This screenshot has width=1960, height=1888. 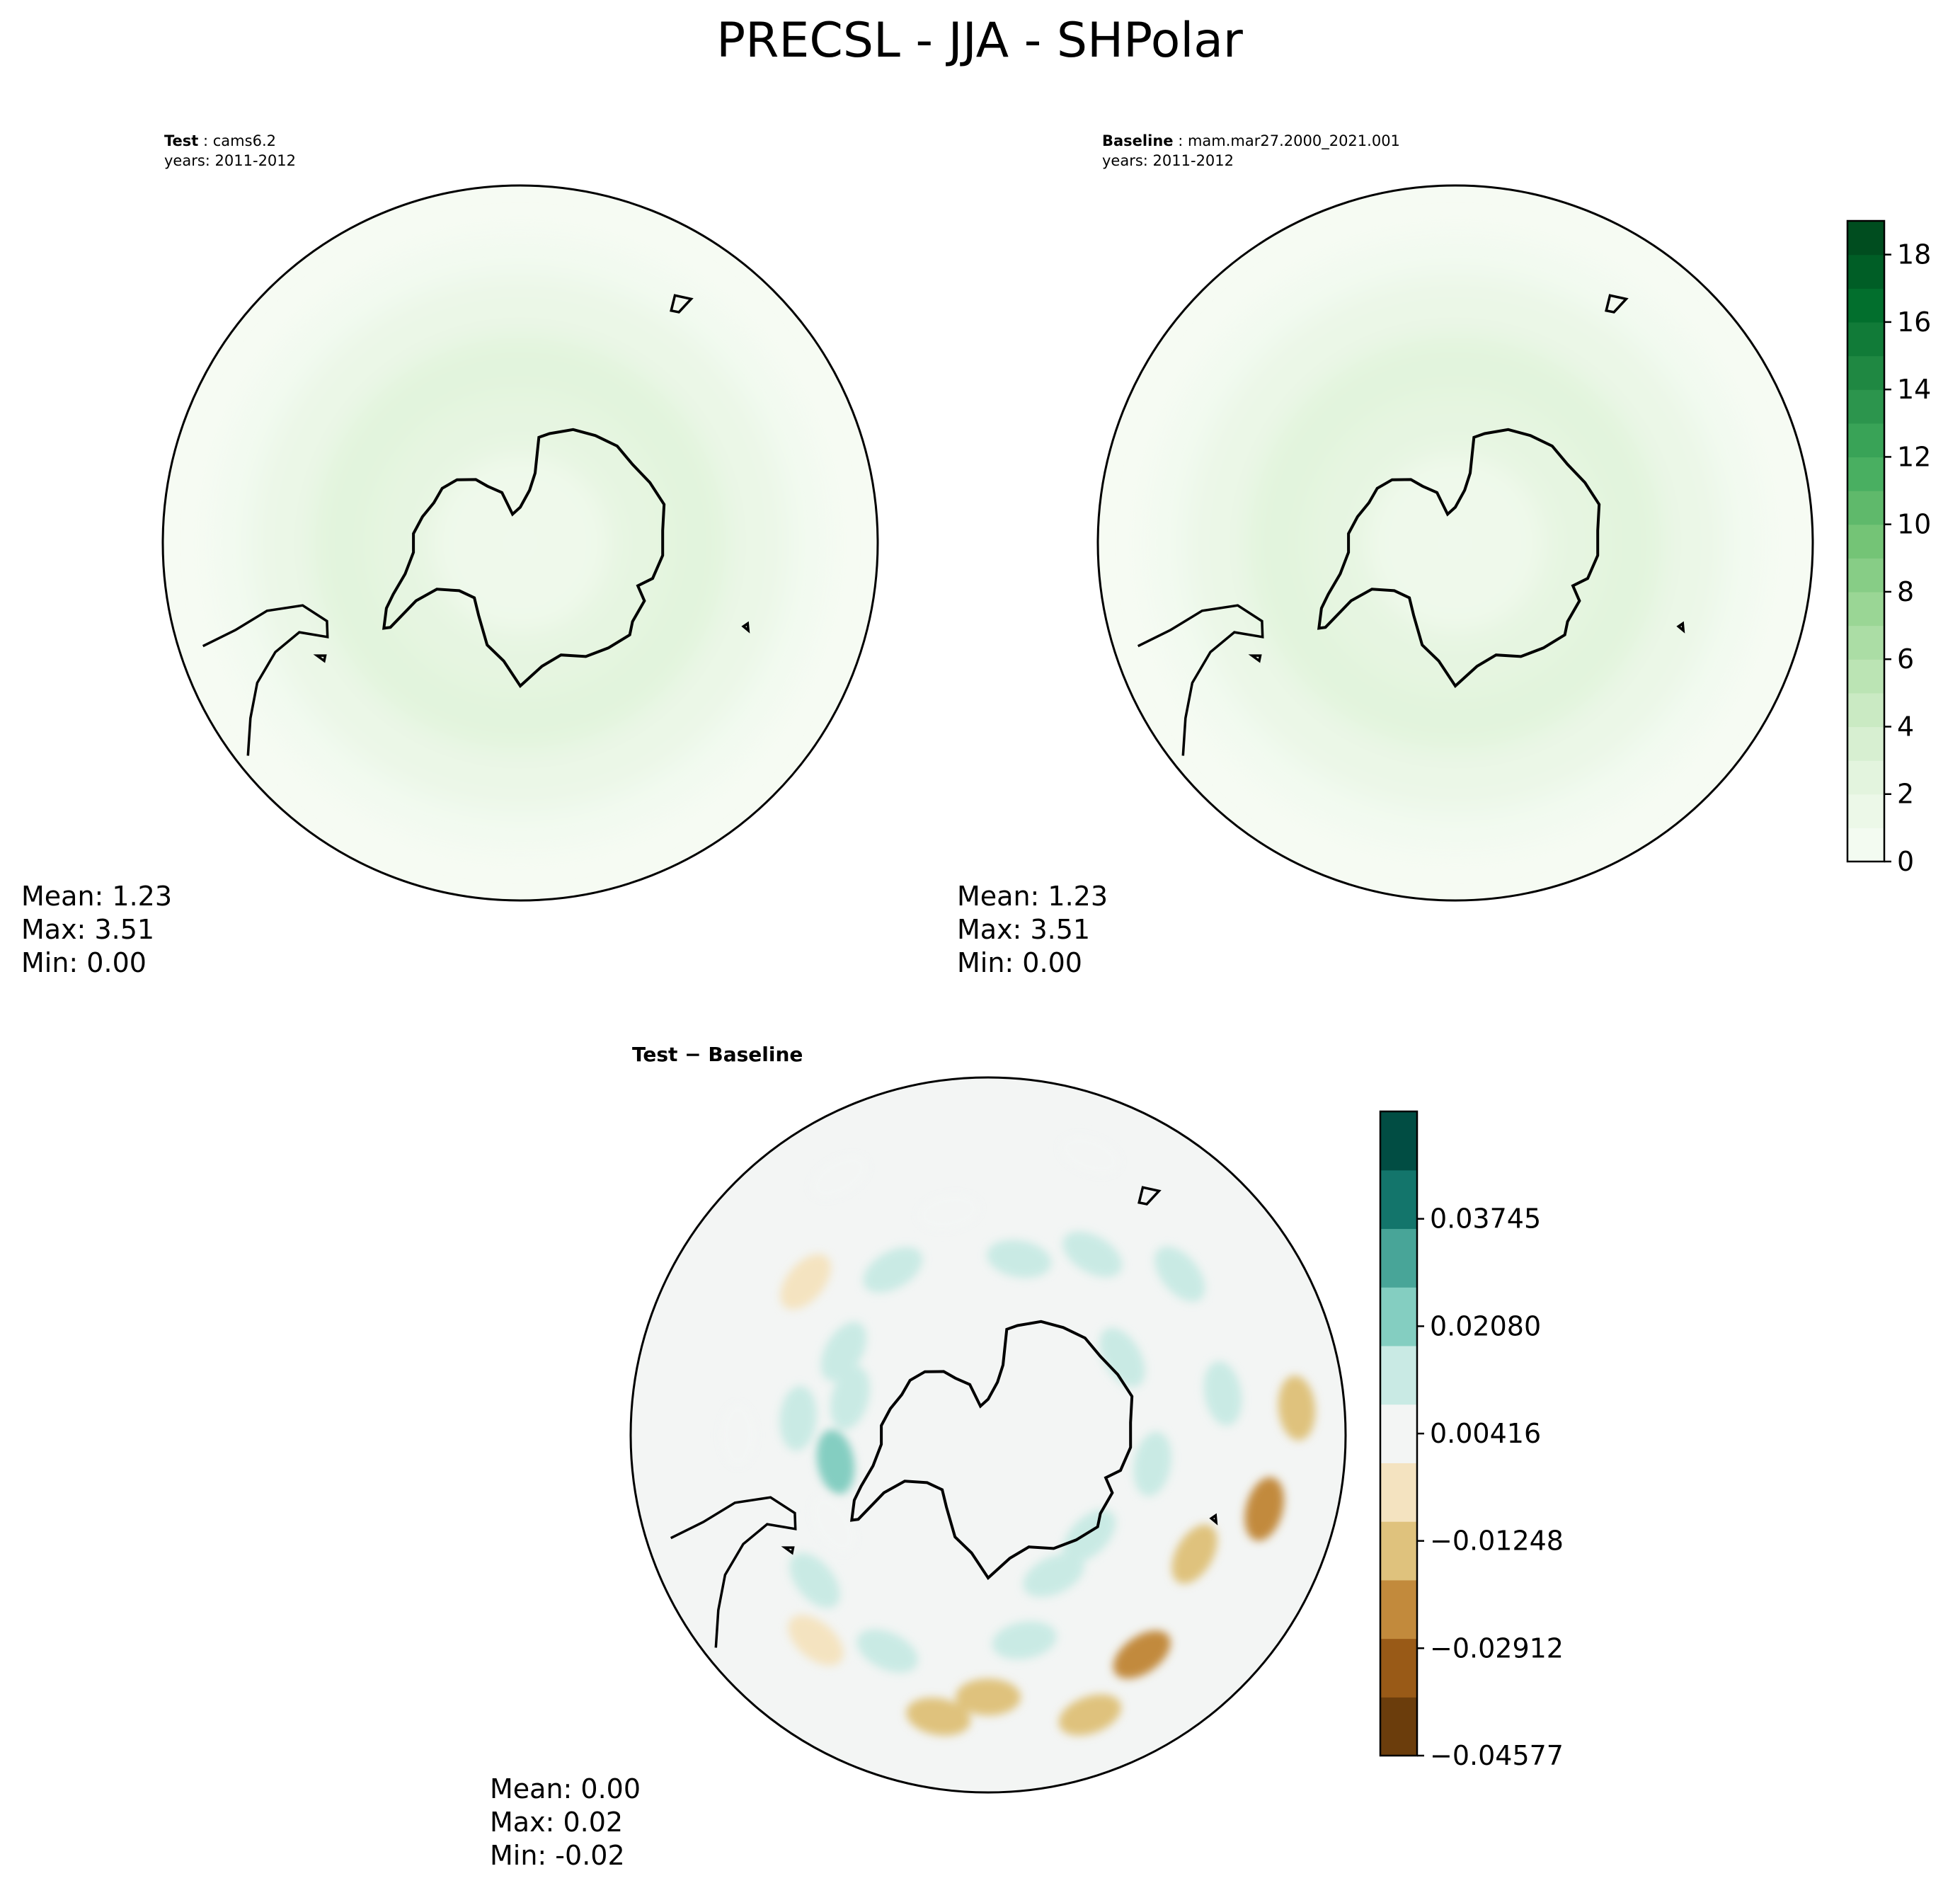 I want to click on colorbar-tick-label: 18, so click(x=1914, y=254).